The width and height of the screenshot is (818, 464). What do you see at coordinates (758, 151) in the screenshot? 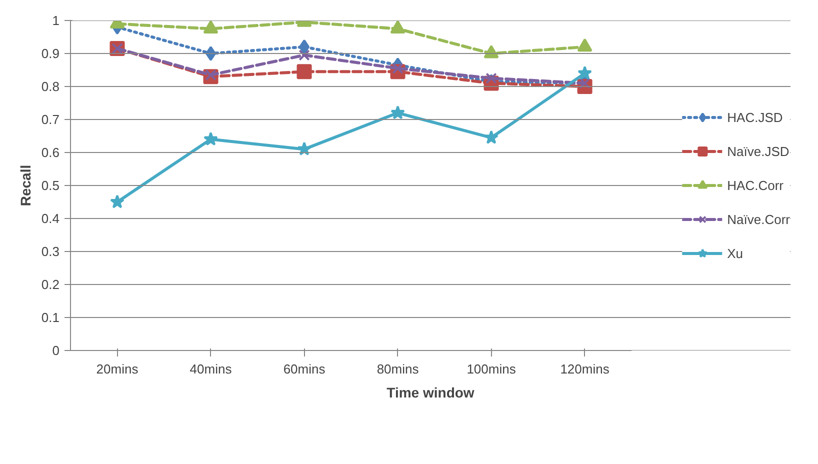
I see `legend-label: Naïve.JSD` at bounding box center [758, 151].